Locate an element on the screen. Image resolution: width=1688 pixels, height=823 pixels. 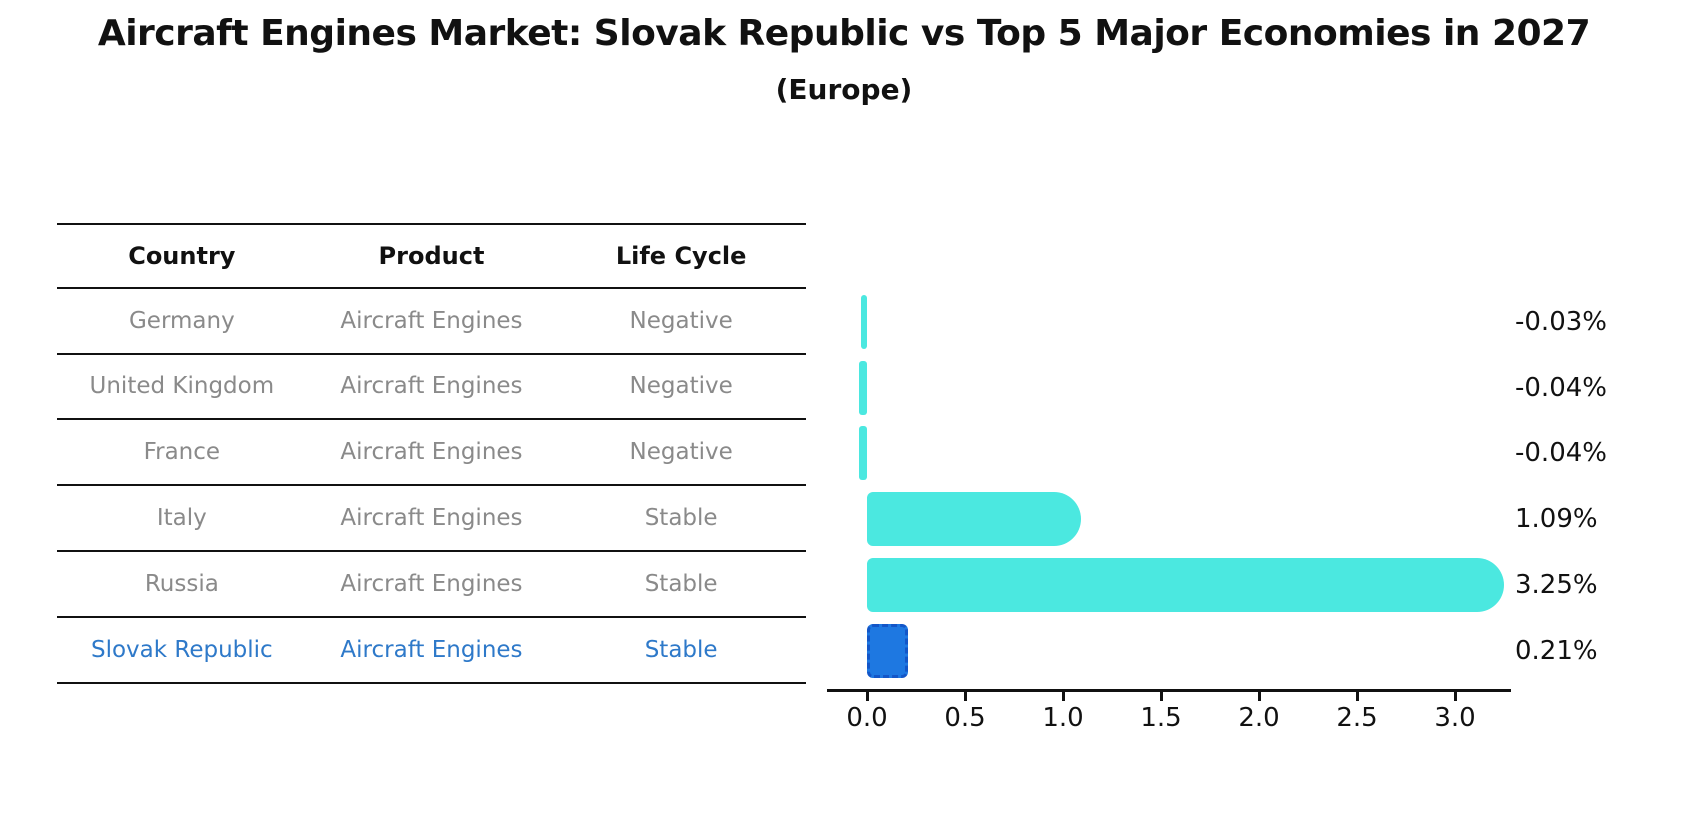
table-cell-country: Slovak Republic is located at coordinates (181, 649).